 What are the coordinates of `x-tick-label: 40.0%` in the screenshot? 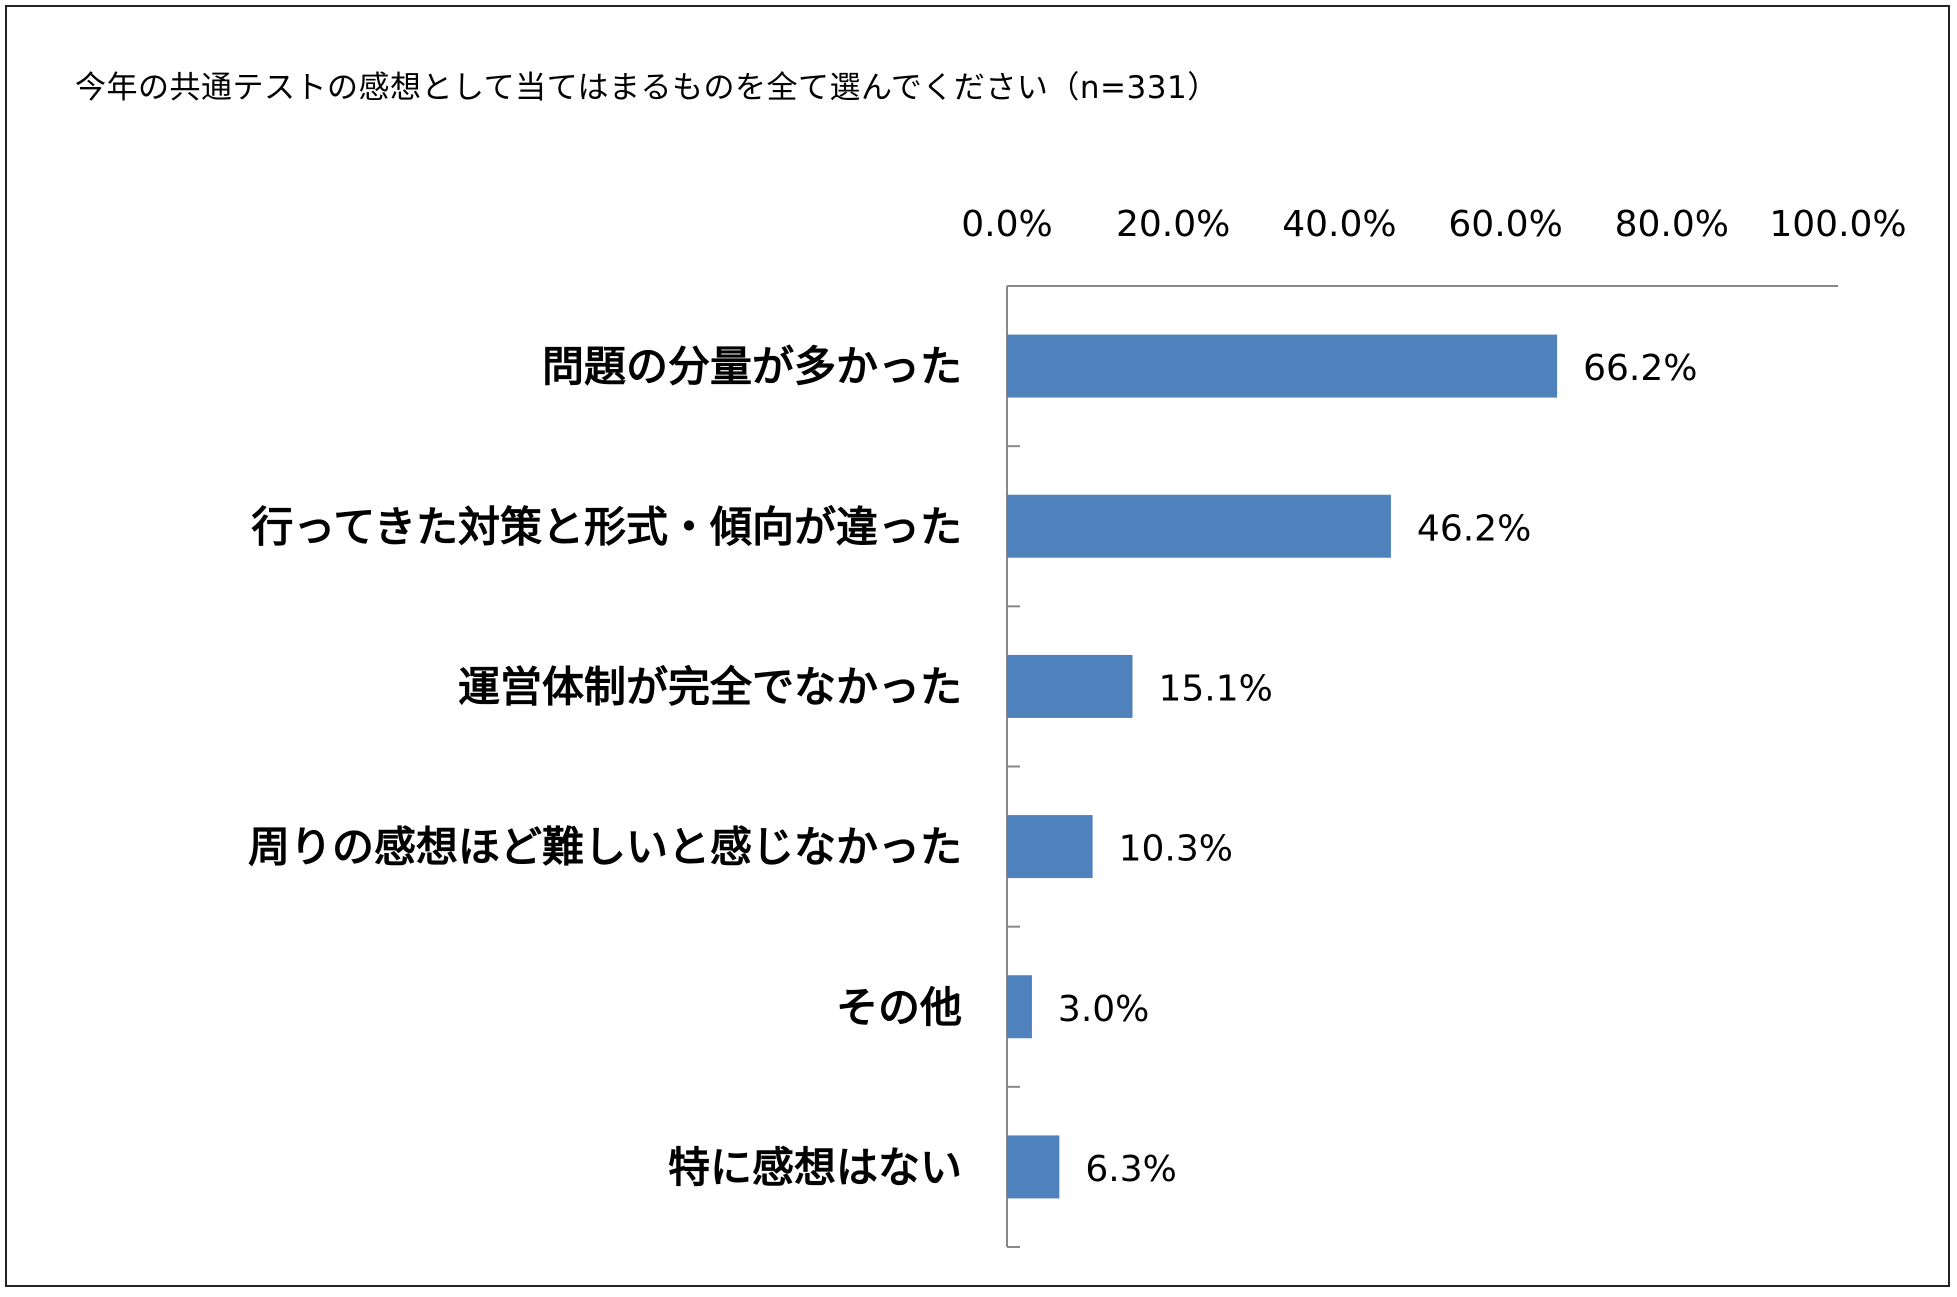 It's located at (1339, 224).